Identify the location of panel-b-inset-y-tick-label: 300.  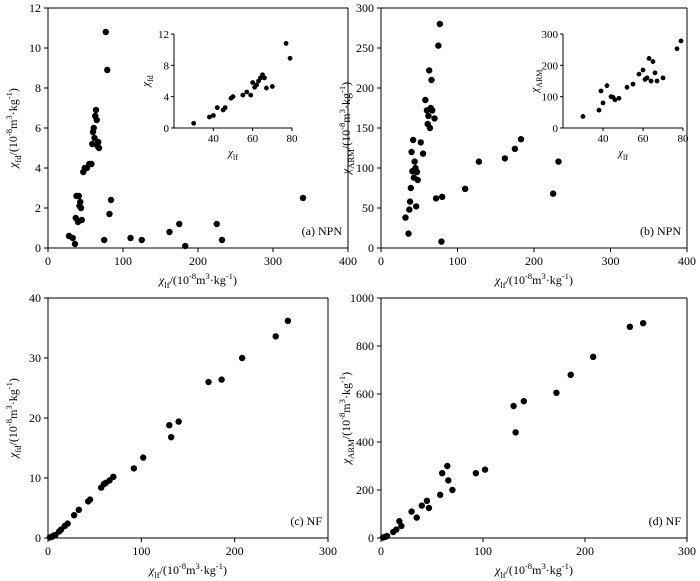
(550, 35).